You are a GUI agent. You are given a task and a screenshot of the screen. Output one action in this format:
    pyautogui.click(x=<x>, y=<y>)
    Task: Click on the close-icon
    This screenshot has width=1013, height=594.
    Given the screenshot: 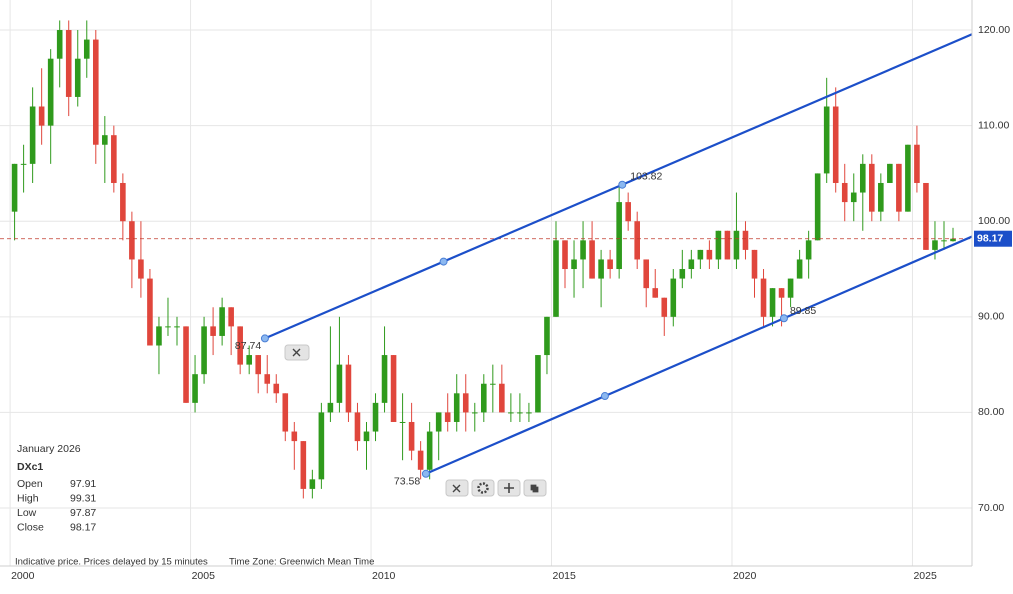 What is the action you would take?
    pyautogui.click(x=296, y=352)
    